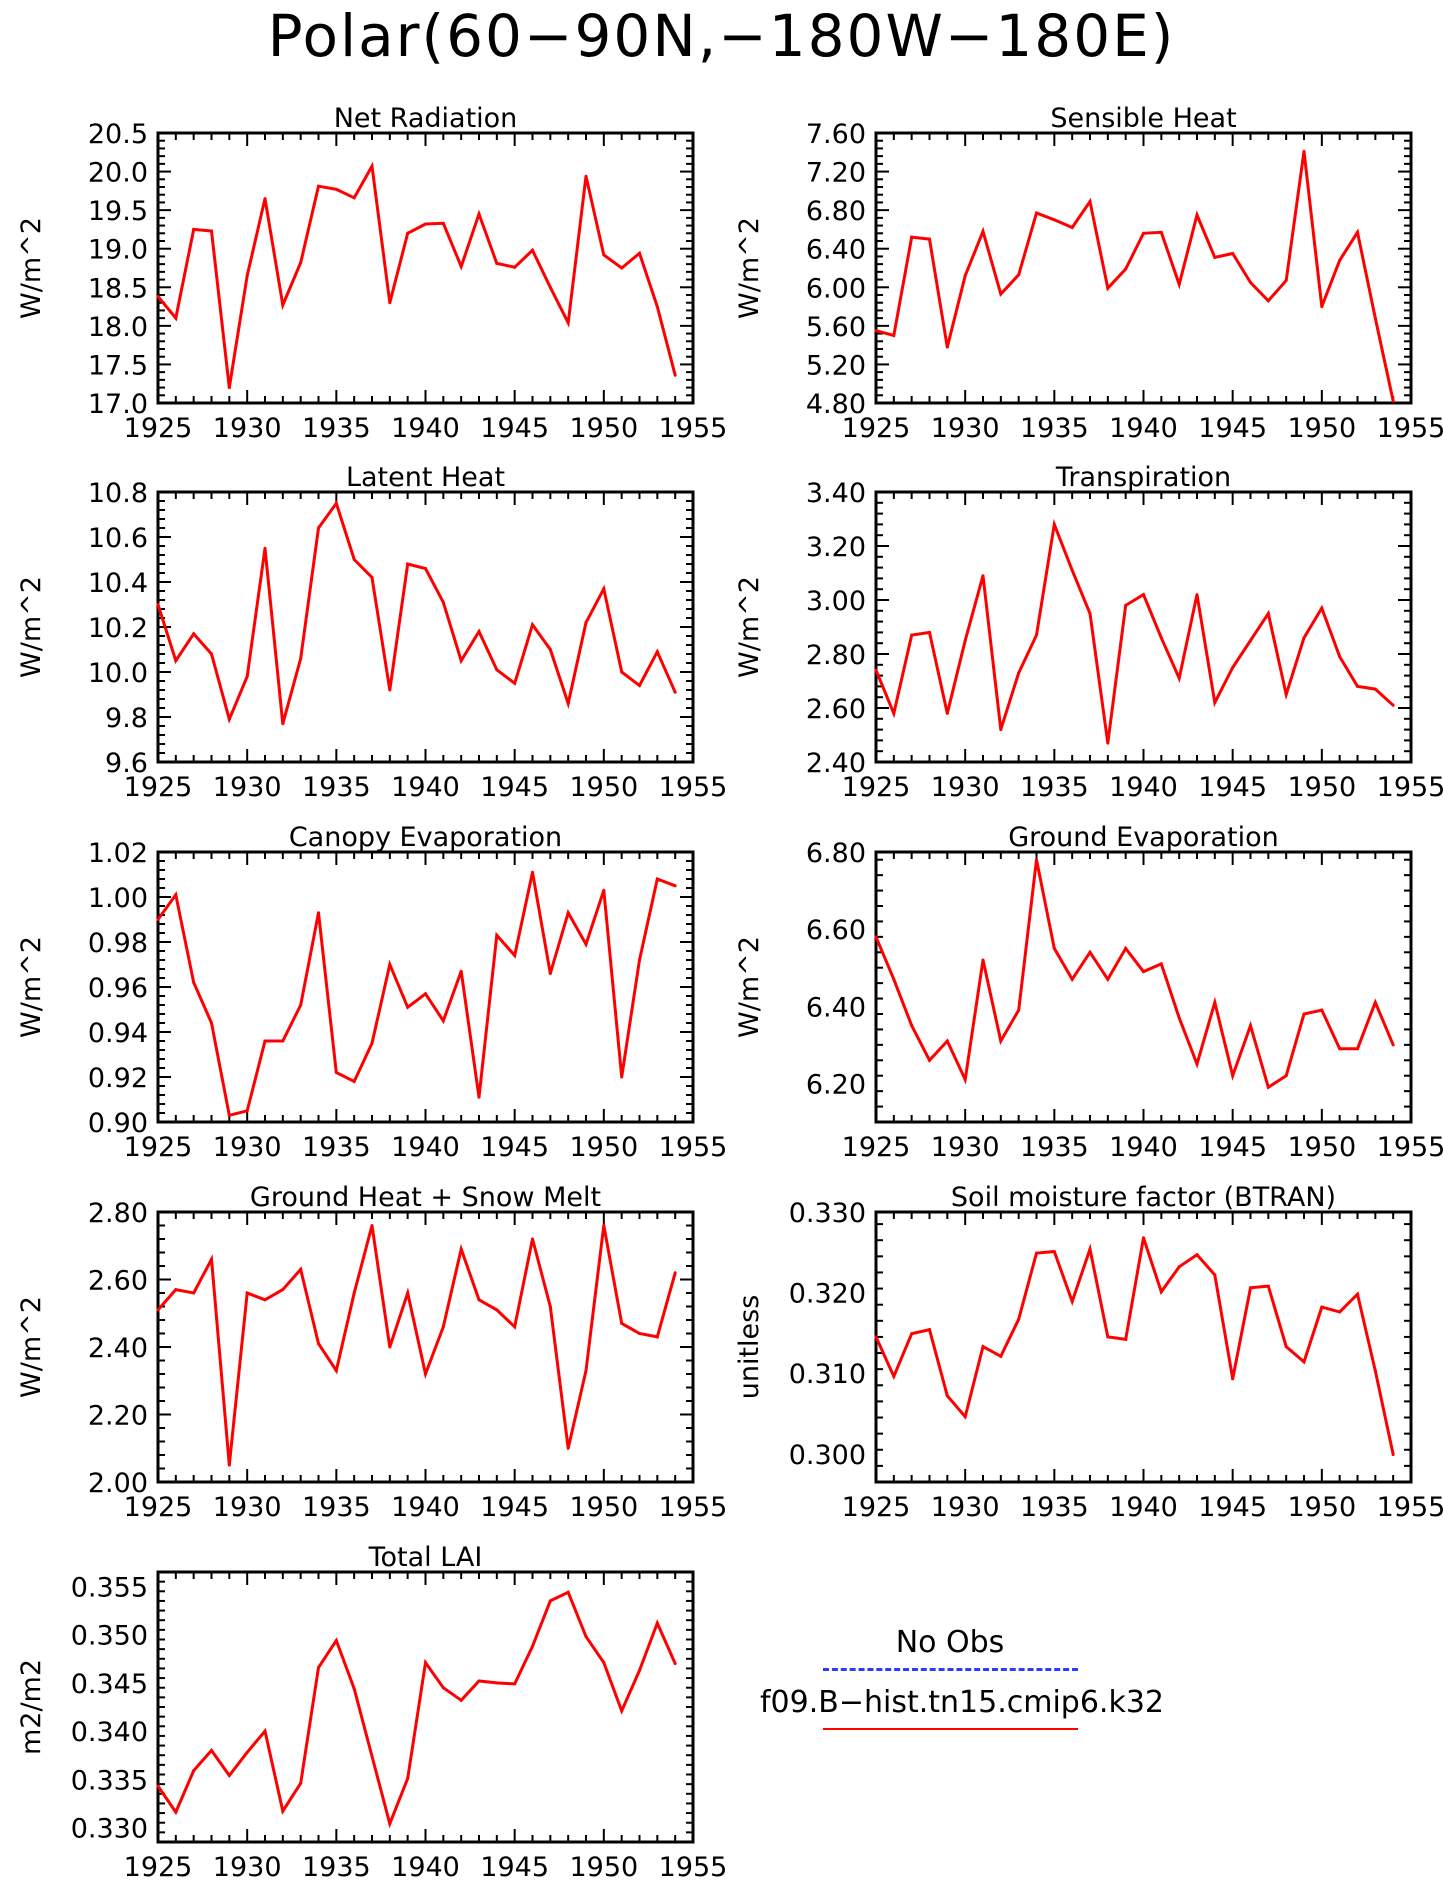 The width and height of the screenshot is (1443, 1893). I want to click on y-tick-label: 19.5, so click(118, 211).